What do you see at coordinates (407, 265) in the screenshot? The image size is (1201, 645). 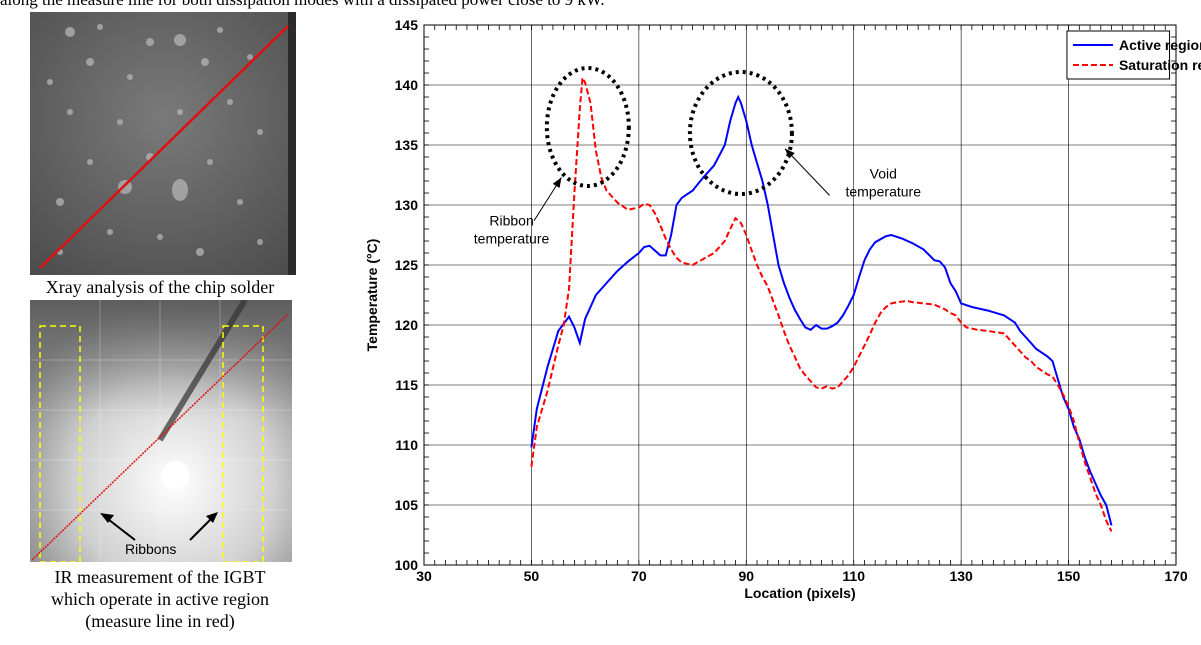 I see `y-tick-label: 125` at bounding box center [407, 265].